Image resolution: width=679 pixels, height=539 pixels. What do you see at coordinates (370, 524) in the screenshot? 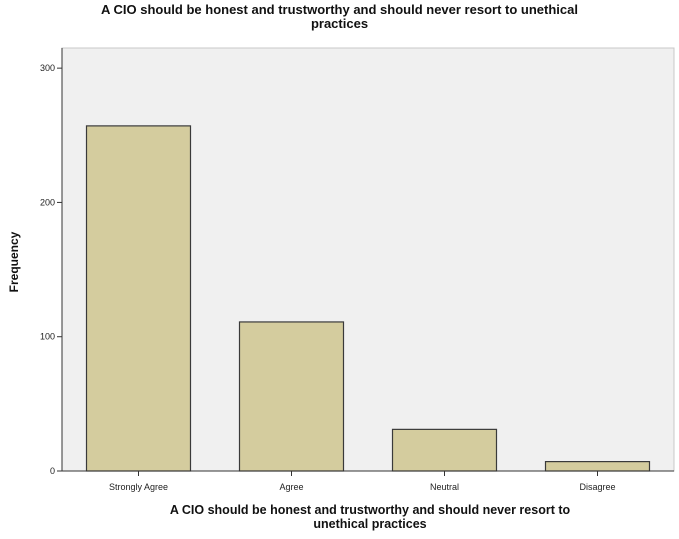
I see `x-axis-title-line-2: unethical practices` at bounding box center [370, 524].